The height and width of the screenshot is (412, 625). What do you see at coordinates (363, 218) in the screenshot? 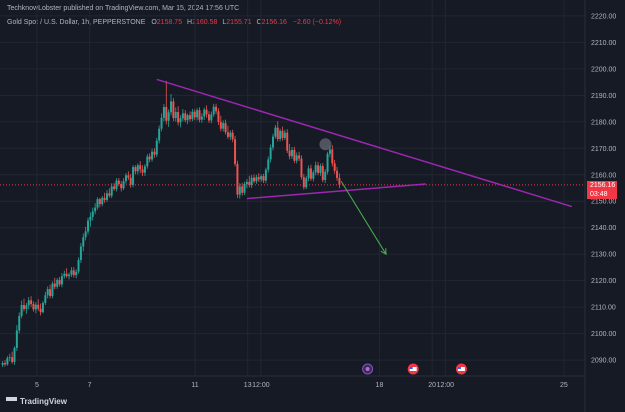
I see `projection-arrow` at bounding box center [363, 218].